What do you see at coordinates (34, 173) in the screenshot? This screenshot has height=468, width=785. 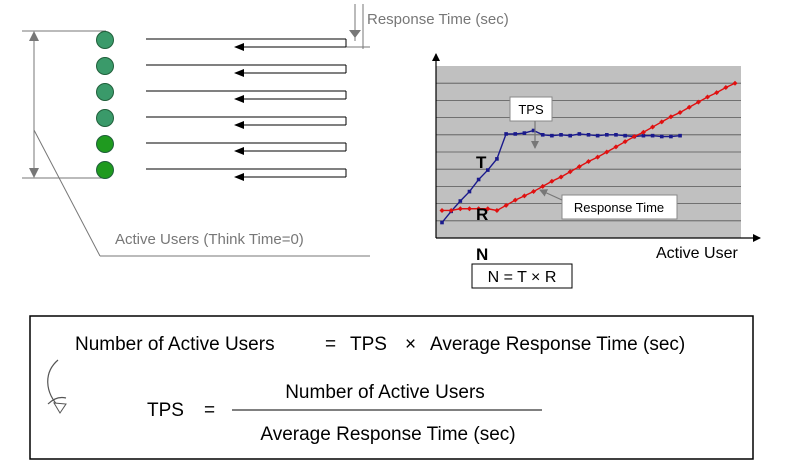 I see `dimension-arrowhead-down` at bounding box center [34, 173].